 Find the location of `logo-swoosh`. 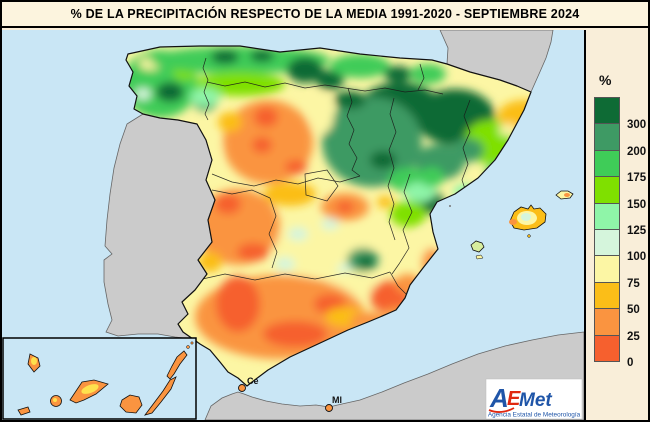

logo-swoosh is located at coordinates (501, 410).